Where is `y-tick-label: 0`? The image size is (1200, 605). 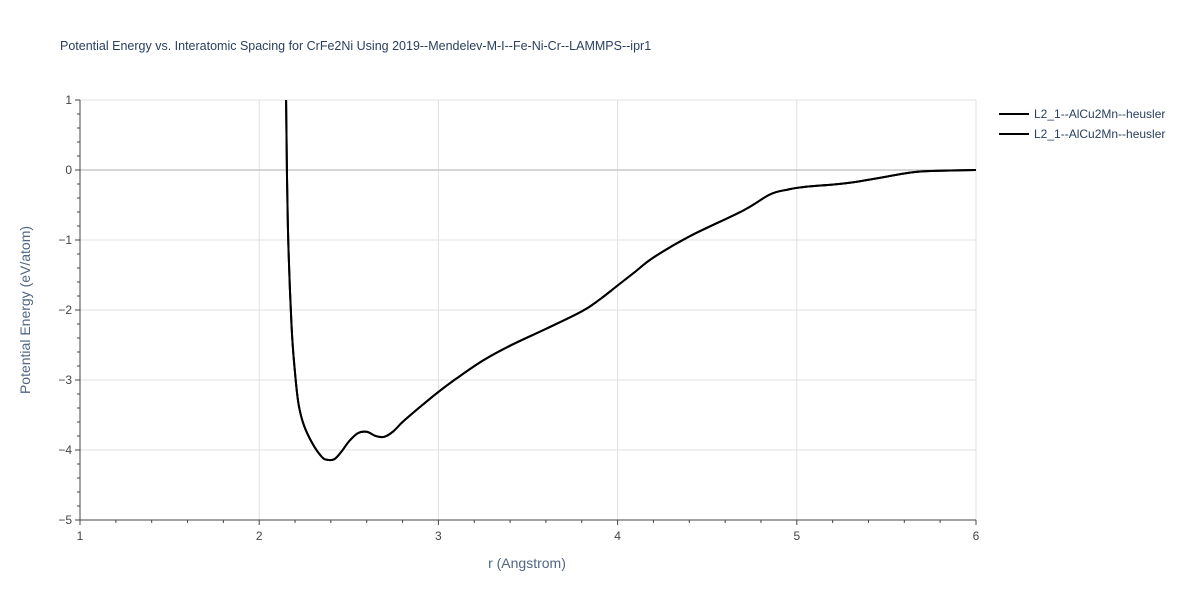
y-tick-label: 0 is located at coordinates (68, 170).